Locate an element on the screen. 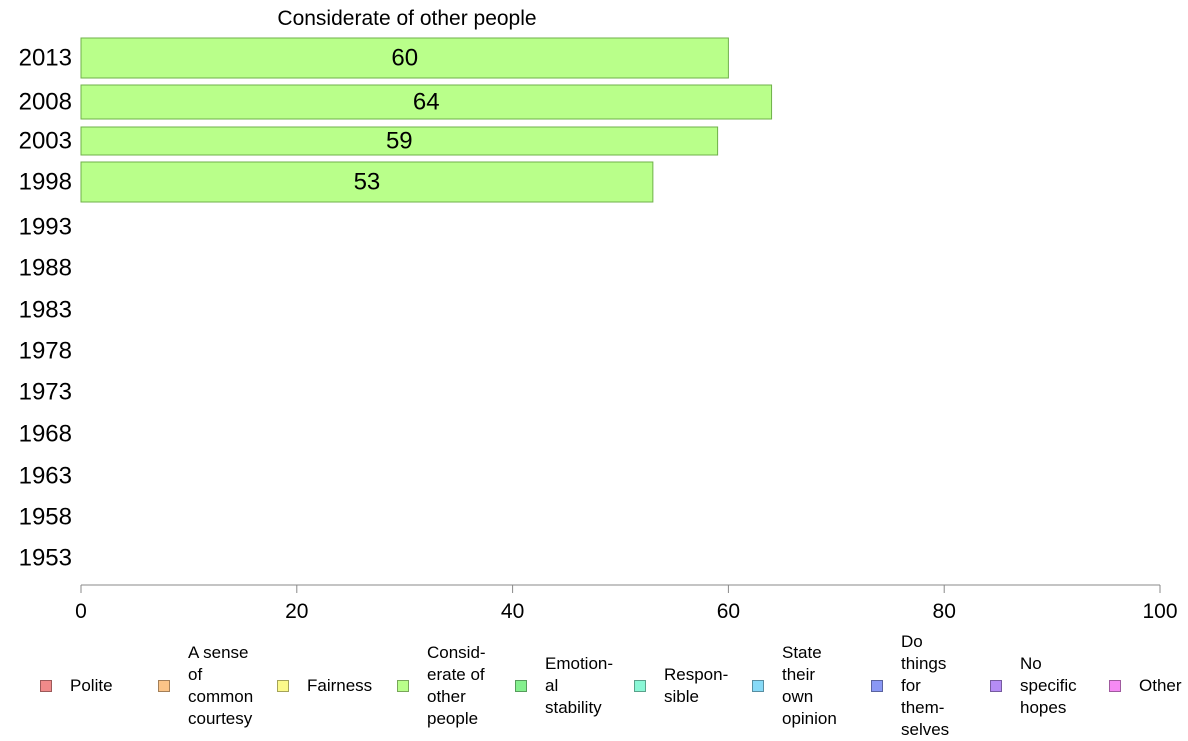  legend-label: Do things for them- selves is located at coordinates (925, 685).